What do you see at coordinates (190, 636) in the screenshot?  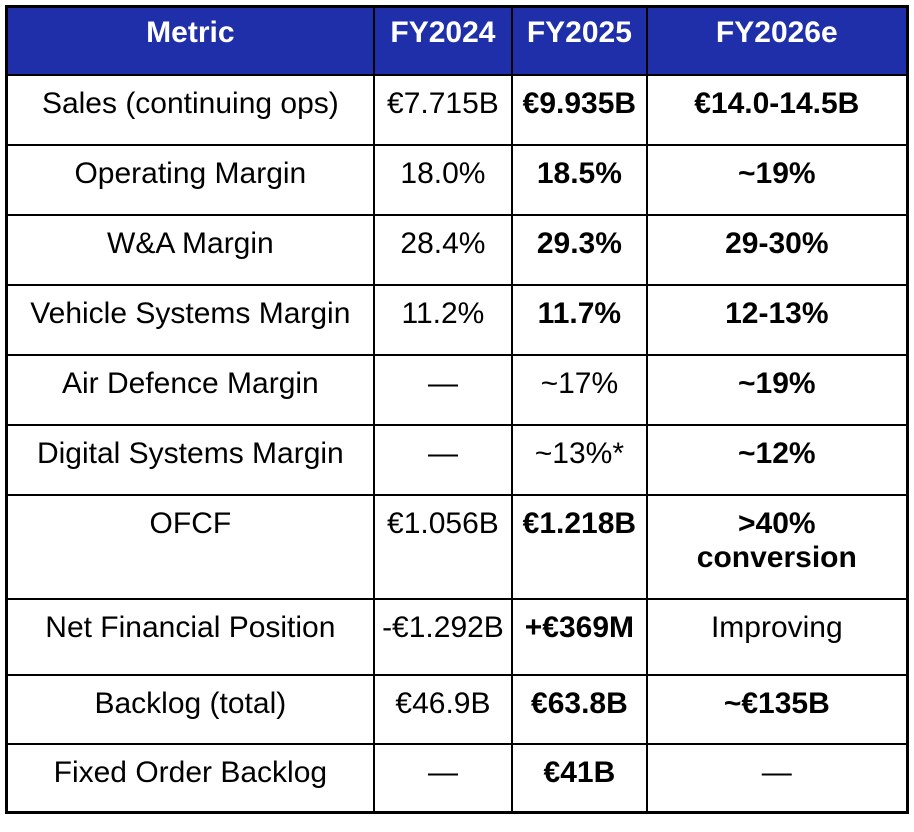 I see `metric-cell: Net Financial Position` at bounding box center [190, 636].